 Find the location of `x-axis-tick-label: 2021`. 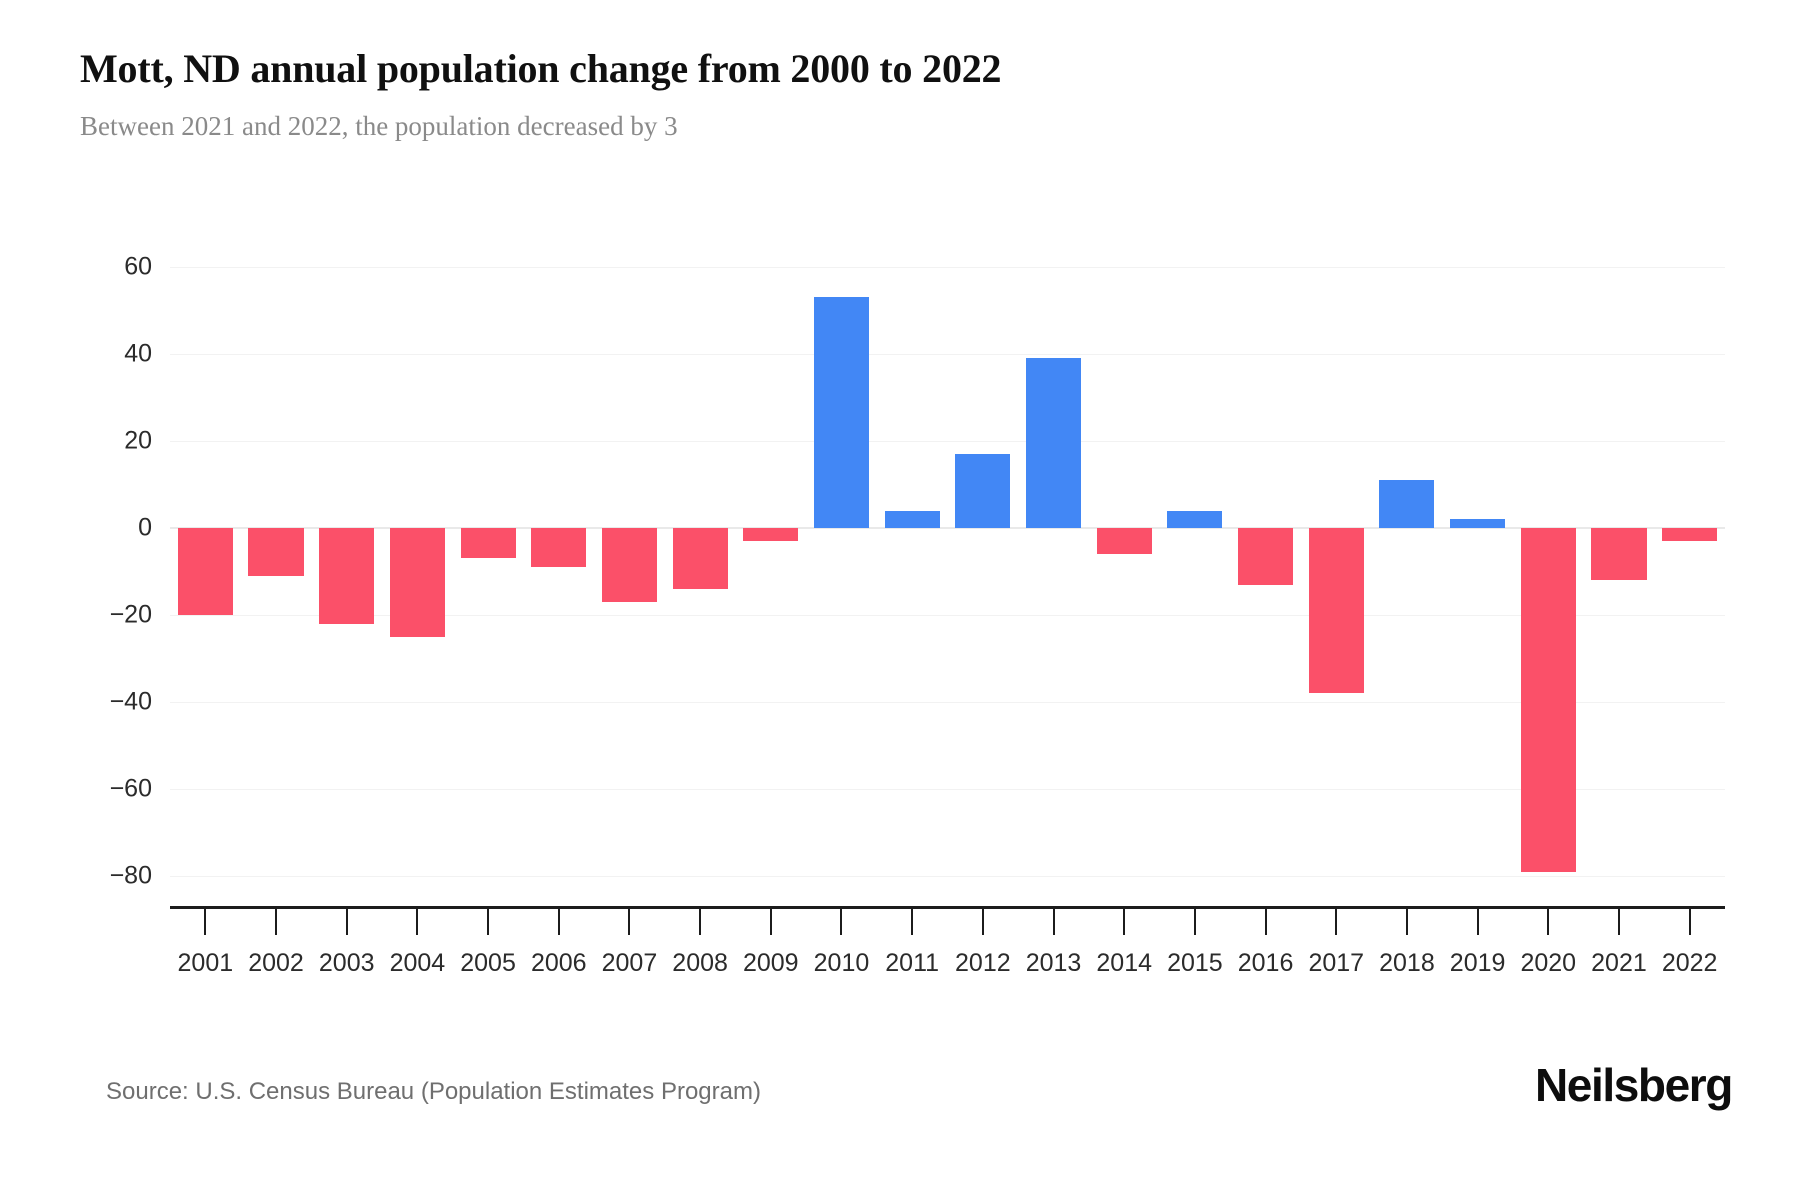

x-axis-tick-label: 2021 is located at coordinates (1619, 963).